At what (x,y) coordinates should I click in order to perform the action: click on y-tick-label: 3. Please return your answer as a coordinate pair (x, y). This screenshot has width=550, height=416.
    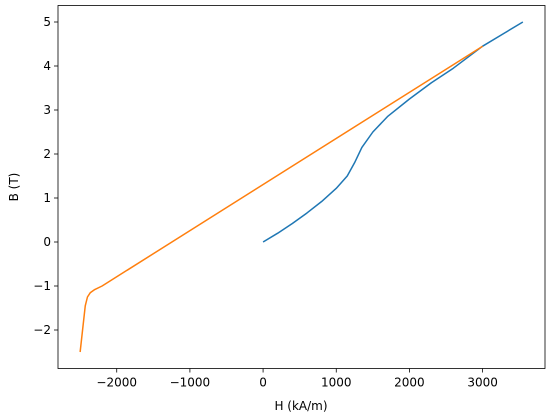
    Looking at the image, I should click on (47, 110).